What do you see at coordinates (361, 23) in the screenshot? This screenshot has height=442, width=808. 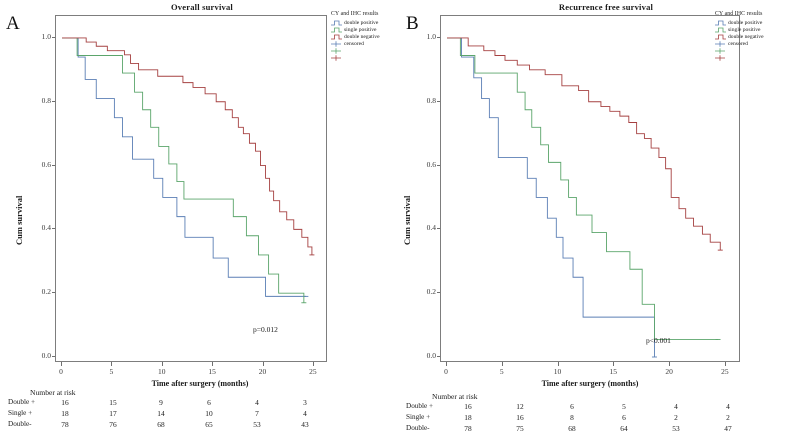 I see `legend-item-label: double positive` at bounding box center [361, 23].